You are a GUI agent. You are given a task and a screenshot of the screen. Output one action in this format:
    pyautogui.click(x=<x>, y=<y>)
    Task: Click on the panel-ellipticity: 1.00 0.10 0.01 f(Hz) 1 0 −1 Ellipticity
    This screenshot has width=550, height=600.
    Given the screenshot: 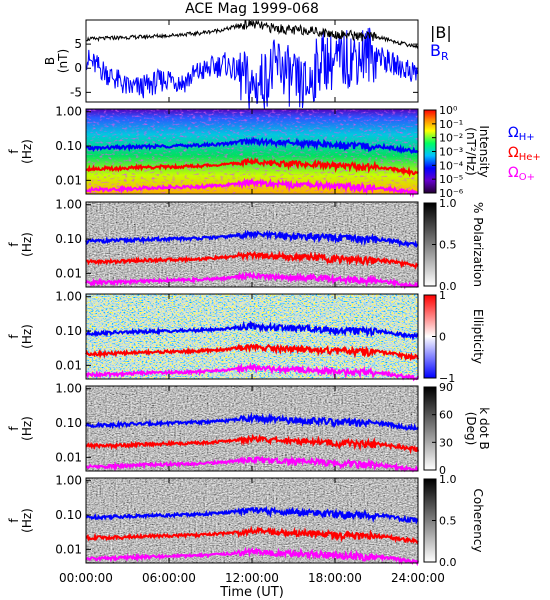 What is the action you would take?
    pyautogui.click(x=246, y=337)
    